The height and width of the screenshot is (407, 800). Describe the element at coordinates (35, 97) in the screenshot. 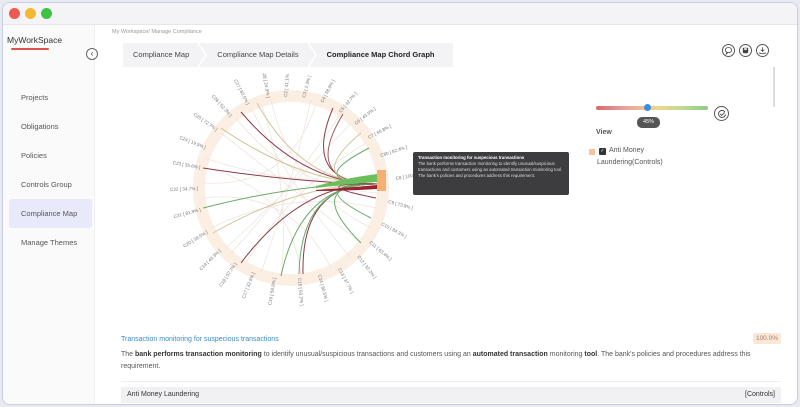

I see `sidebar-item-projects: Projects` at that location.